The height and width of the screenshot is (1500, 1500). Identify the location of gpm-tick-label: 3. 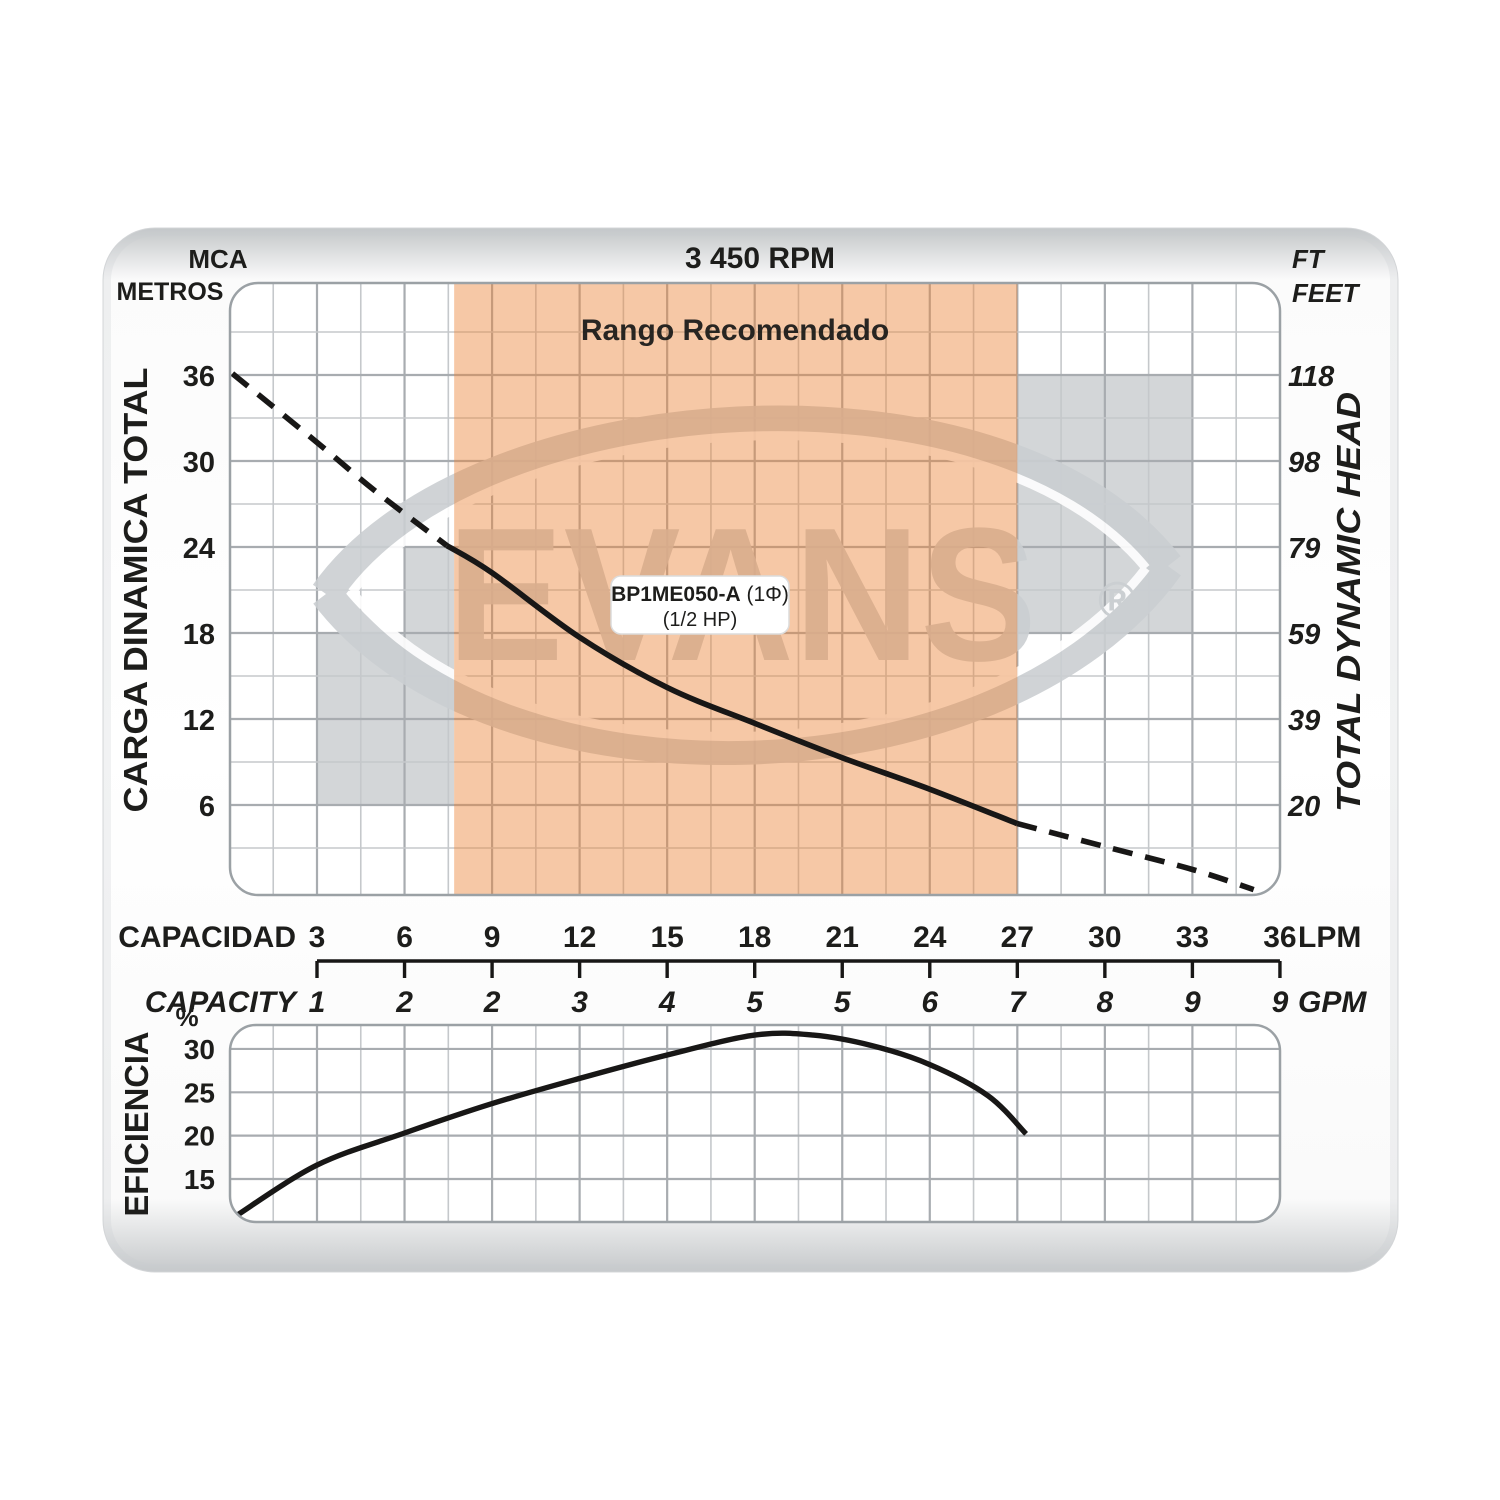
(579, 1002).